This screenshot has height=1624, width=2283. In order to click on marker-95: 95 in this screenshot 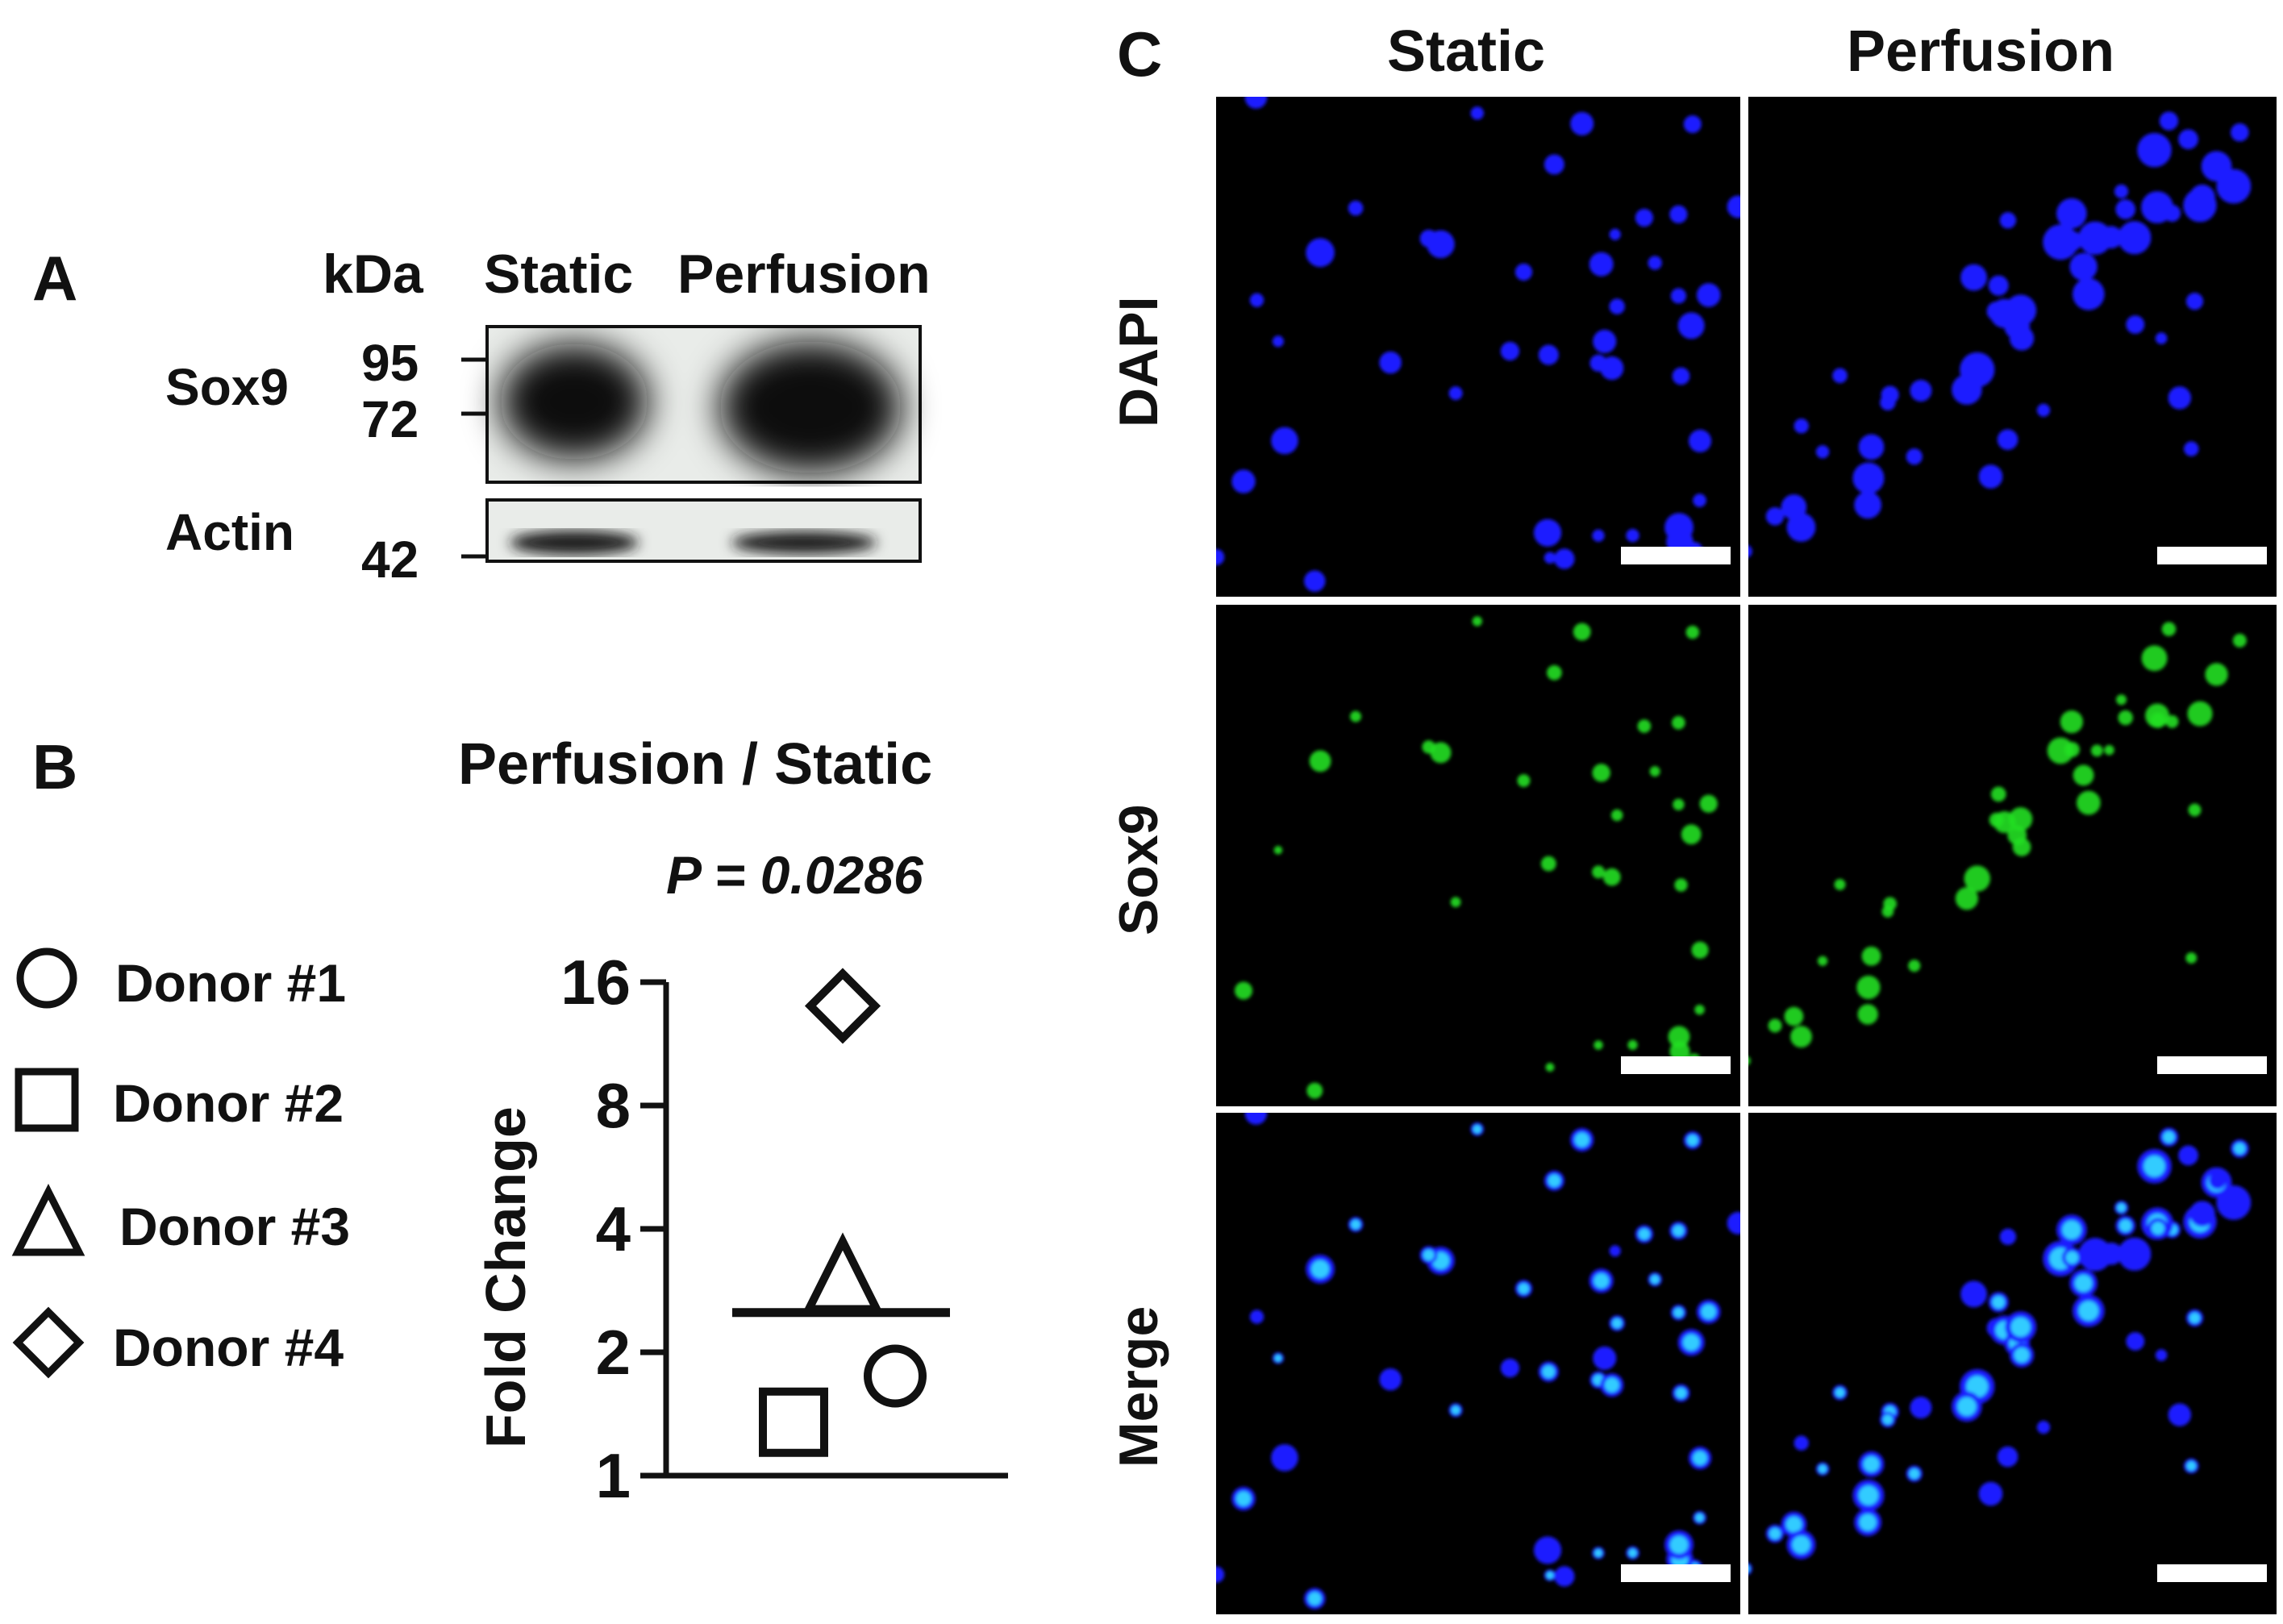, I will do `click(390, 363)`.